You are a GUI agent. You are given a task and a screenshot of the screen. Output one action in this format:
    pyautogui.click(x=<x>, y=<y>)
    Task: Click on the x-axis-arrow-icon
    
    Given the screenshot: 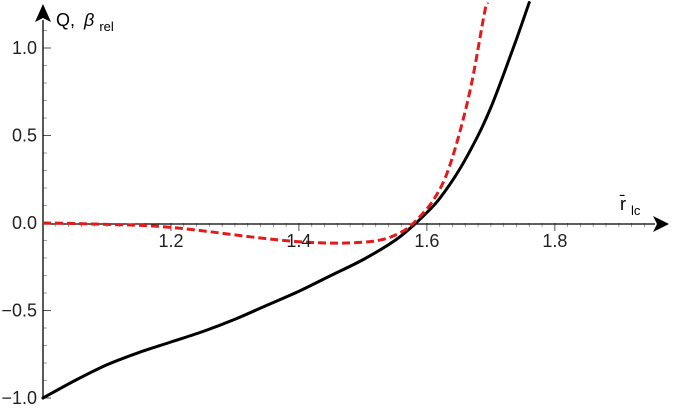 What is the action you would take?
    pyautogui.click(x=661, y=224)
    